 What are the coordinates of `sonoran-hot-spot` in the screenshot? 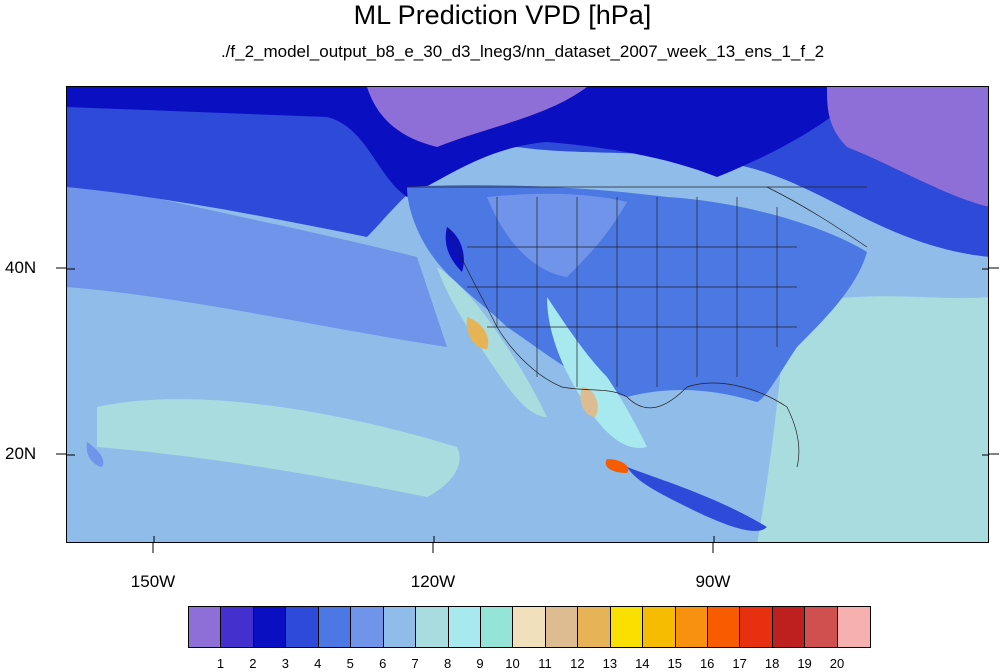 It's located at (477, 333).